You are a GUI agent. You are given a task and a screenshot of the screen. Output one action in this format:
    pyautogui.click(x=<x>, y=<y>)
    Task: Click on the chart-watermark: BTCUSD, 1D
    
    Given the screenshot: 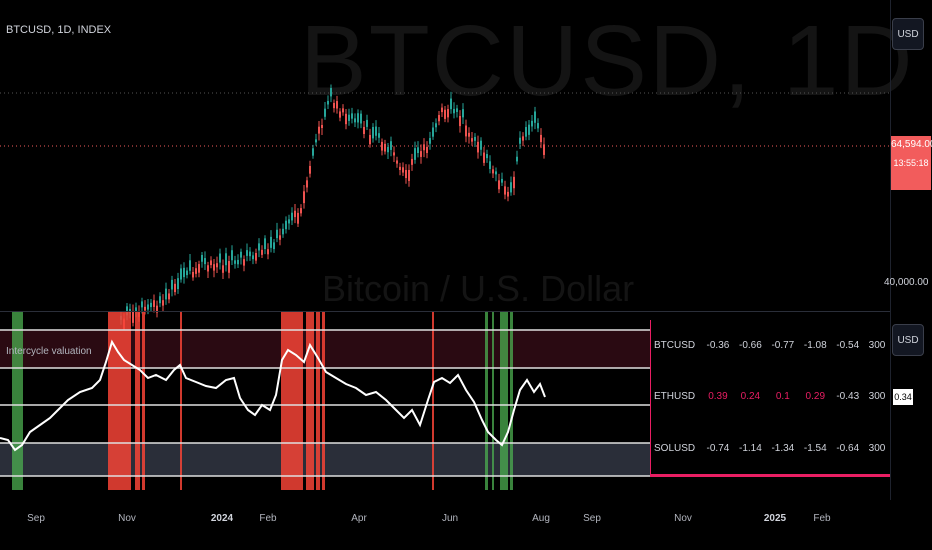 What is the action you would take?
    pyautogui.click(x=607, y=61)
    